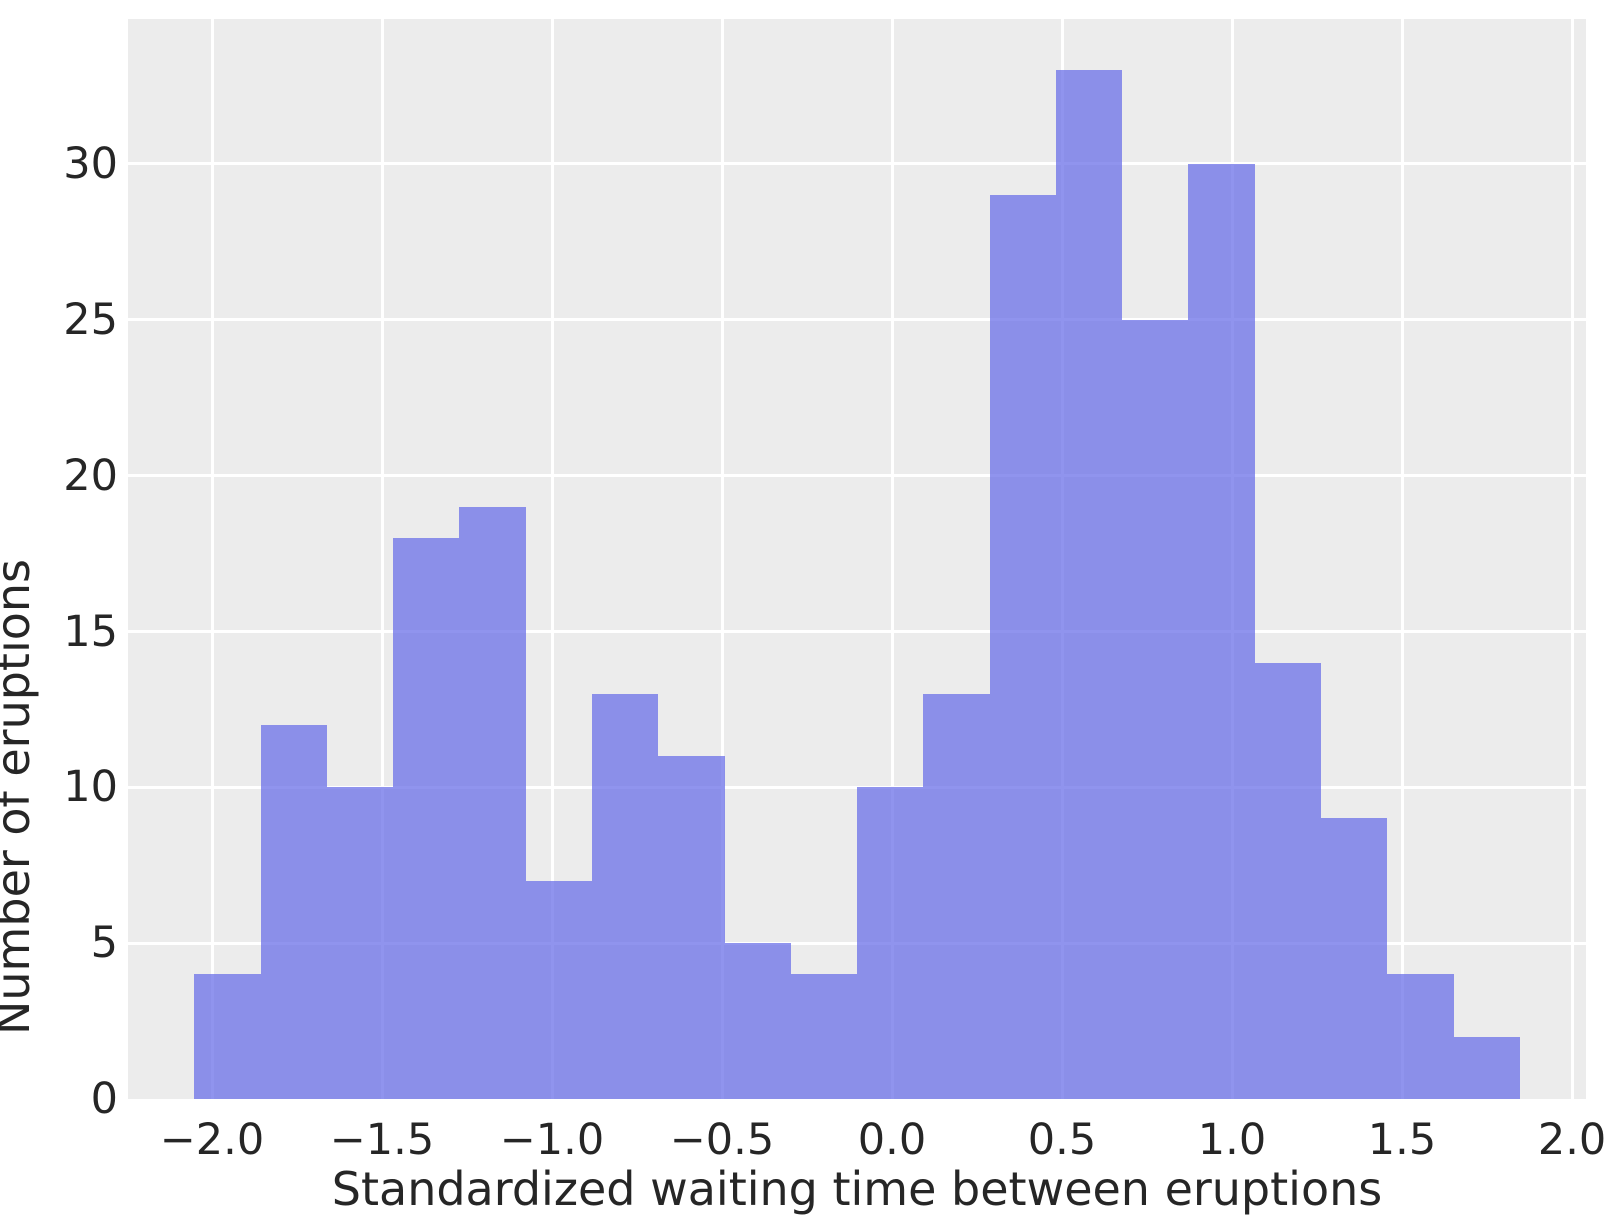  I want to click on x-tick-label: −1.0, so click(552, 1140).